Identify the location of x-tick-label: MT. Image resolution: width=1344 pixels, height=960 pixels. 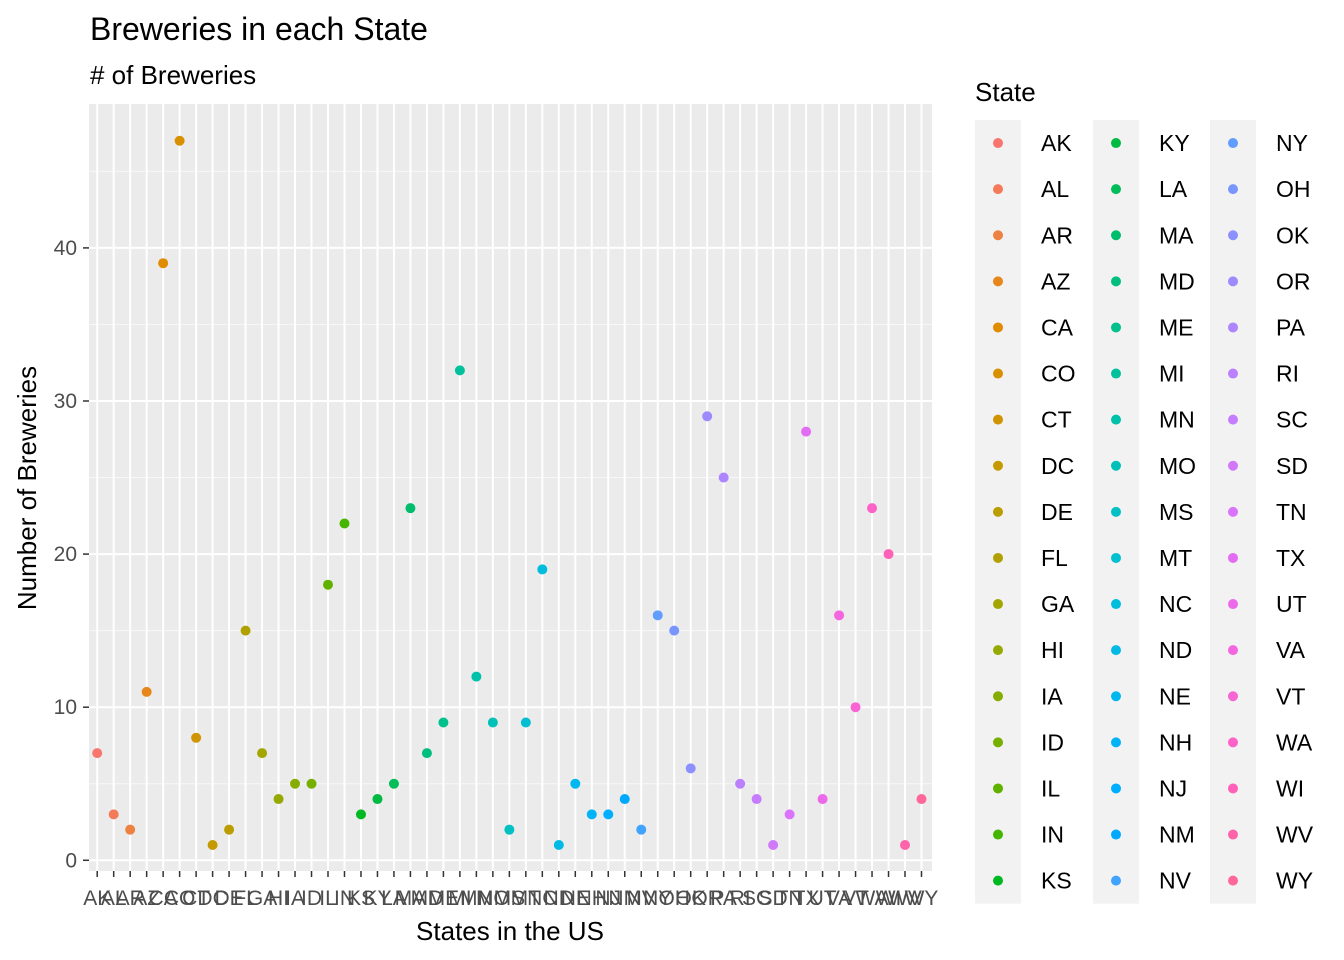
(526, 898).